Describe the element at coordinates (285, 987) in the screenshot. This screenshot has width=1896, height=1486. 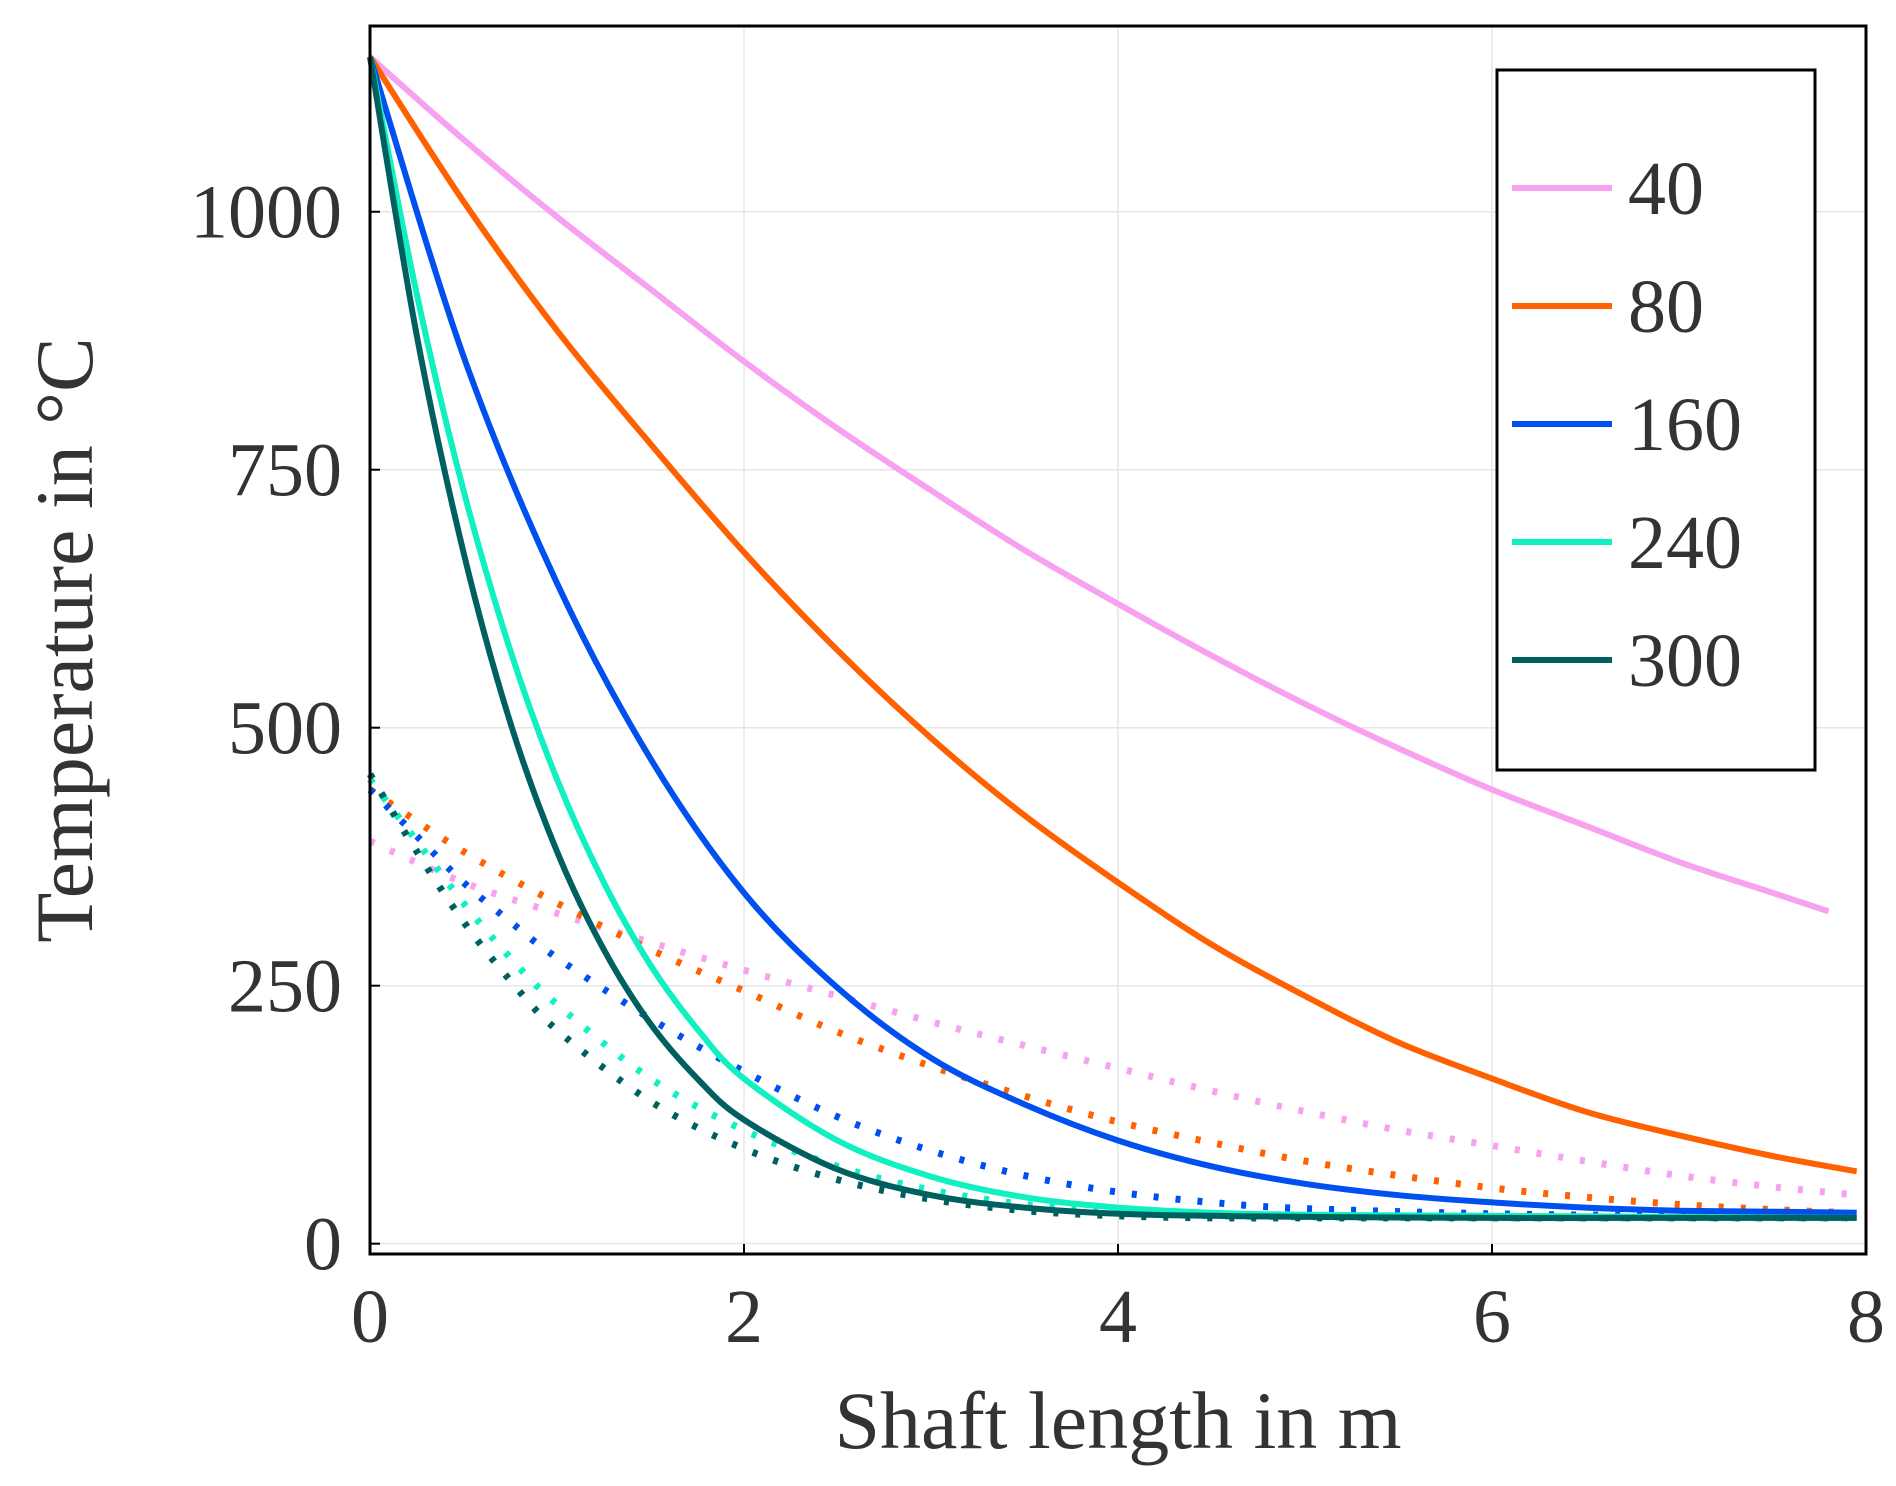
I see `y-tick-label: 250` at that location.